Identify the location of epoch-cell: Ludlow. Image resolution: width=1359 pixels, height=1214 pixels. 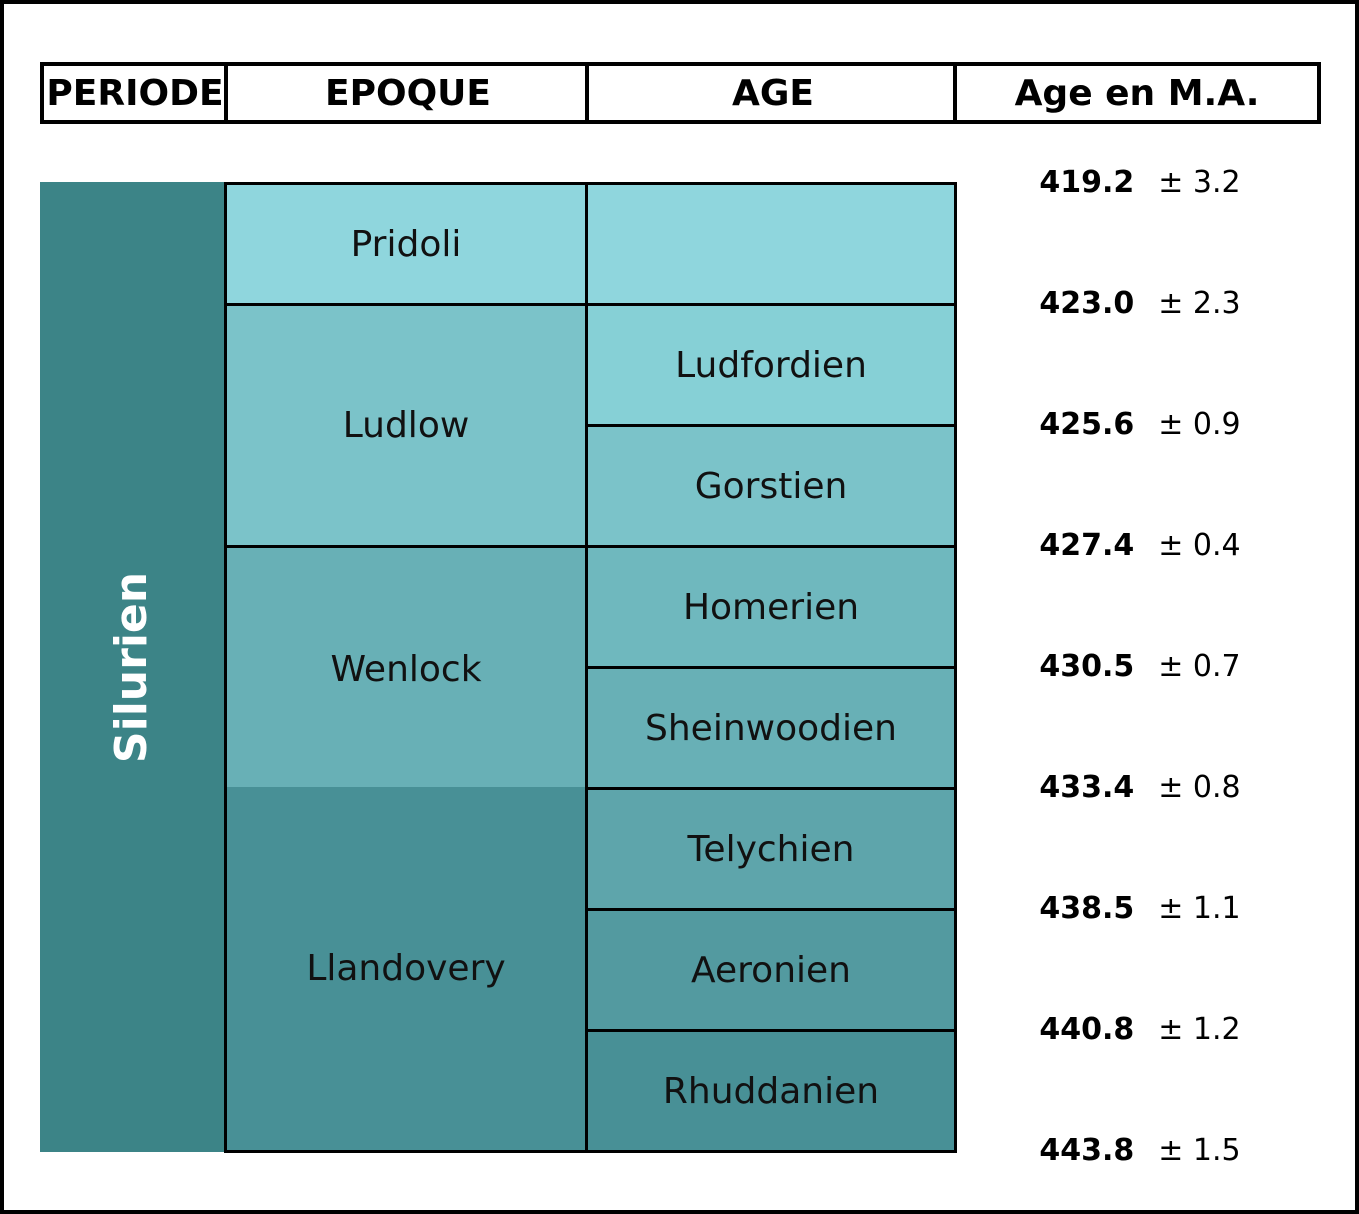
(406, 425).